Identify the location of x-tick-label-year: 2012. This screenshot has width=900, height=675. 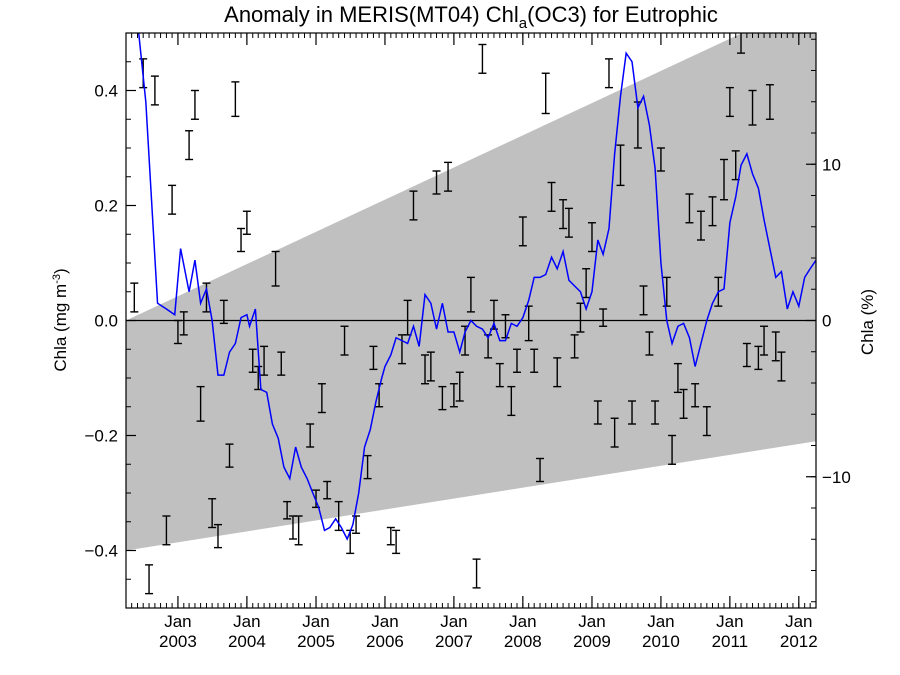
(799, 641).